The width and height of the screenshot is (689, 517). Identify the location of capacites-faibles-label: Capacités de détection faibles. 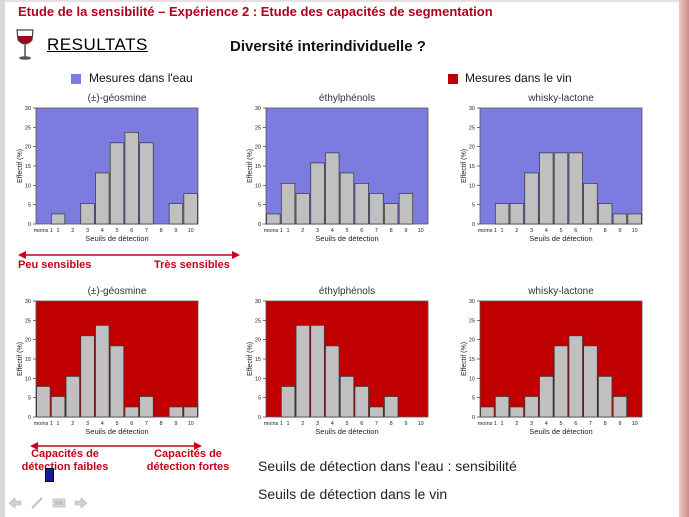
(65, 460).